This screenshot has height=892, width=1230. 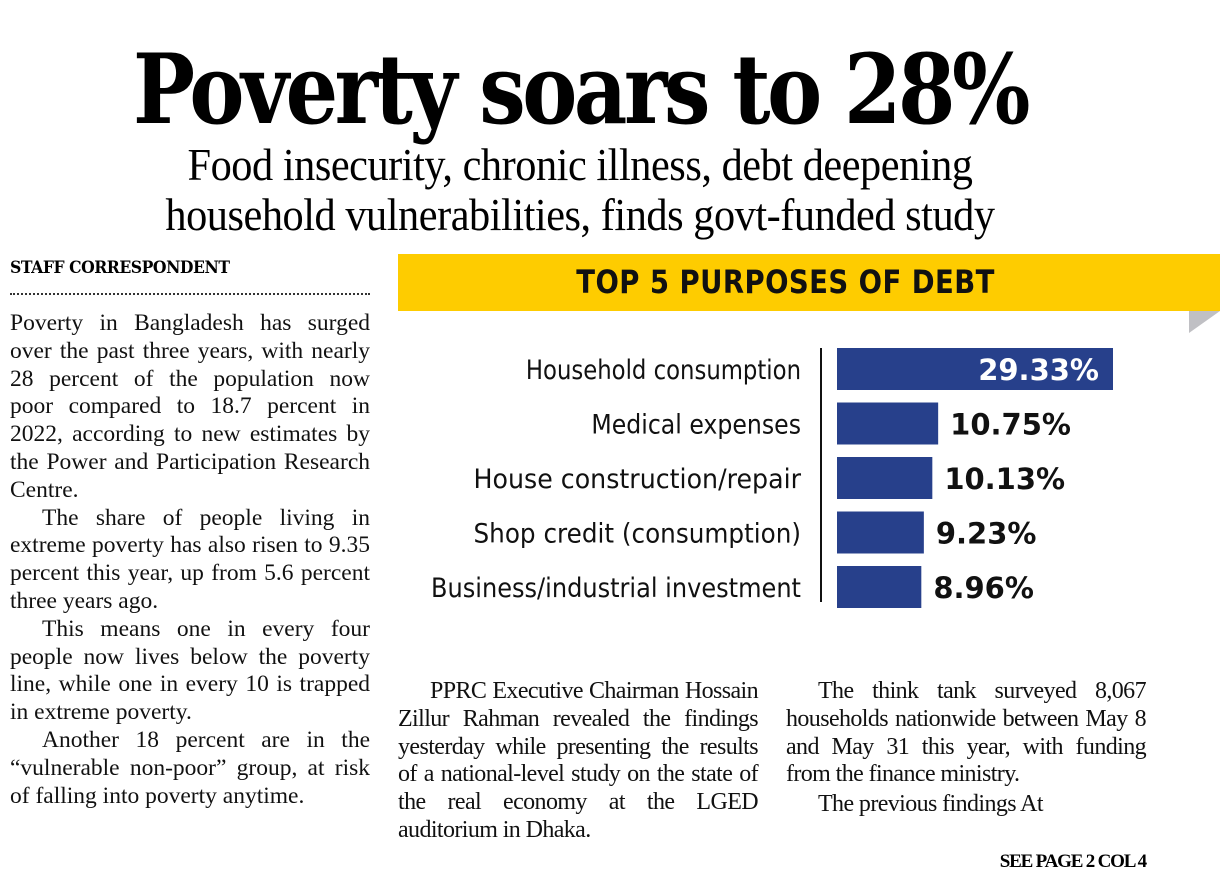 I want to click on jump-line: SEE PAGE 2 COL 4, so click(x=1073, y=861).